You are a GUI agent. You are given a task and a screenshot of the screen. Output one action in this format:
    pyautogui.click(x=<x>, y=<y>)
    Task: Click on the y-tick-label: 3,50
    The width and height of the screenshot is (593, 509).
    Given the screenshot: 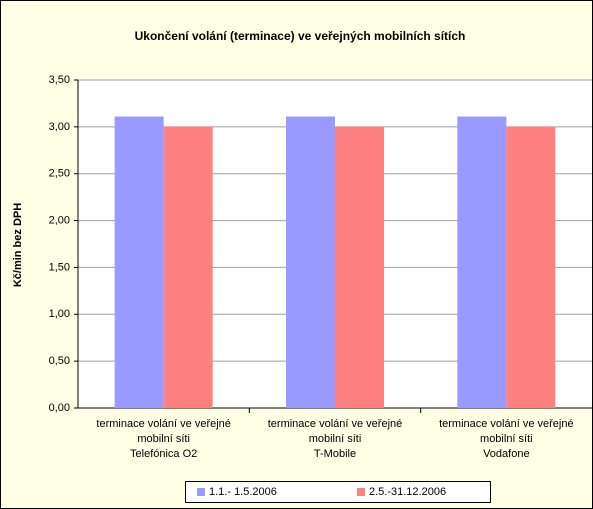 What is the action you would take?
    pyautogui.click(x=59, y=80)
    